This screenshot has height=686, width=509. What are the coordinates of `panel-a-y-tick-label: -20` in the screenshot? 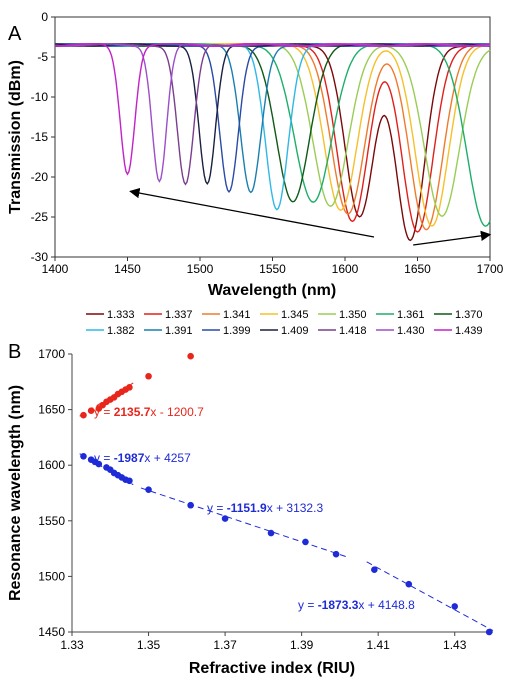 It's located at (40, 177).